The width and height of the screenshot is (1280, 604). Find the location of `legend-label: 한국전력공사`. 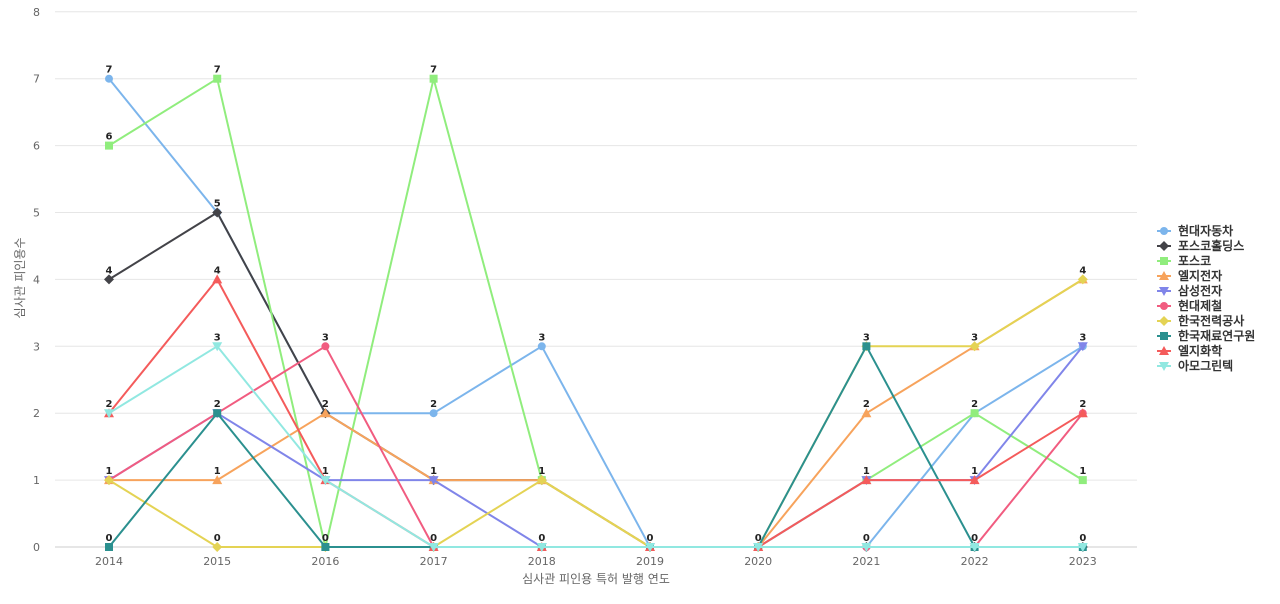

legend-label: 한국전력공사 is located at coordinates (1211, 320).